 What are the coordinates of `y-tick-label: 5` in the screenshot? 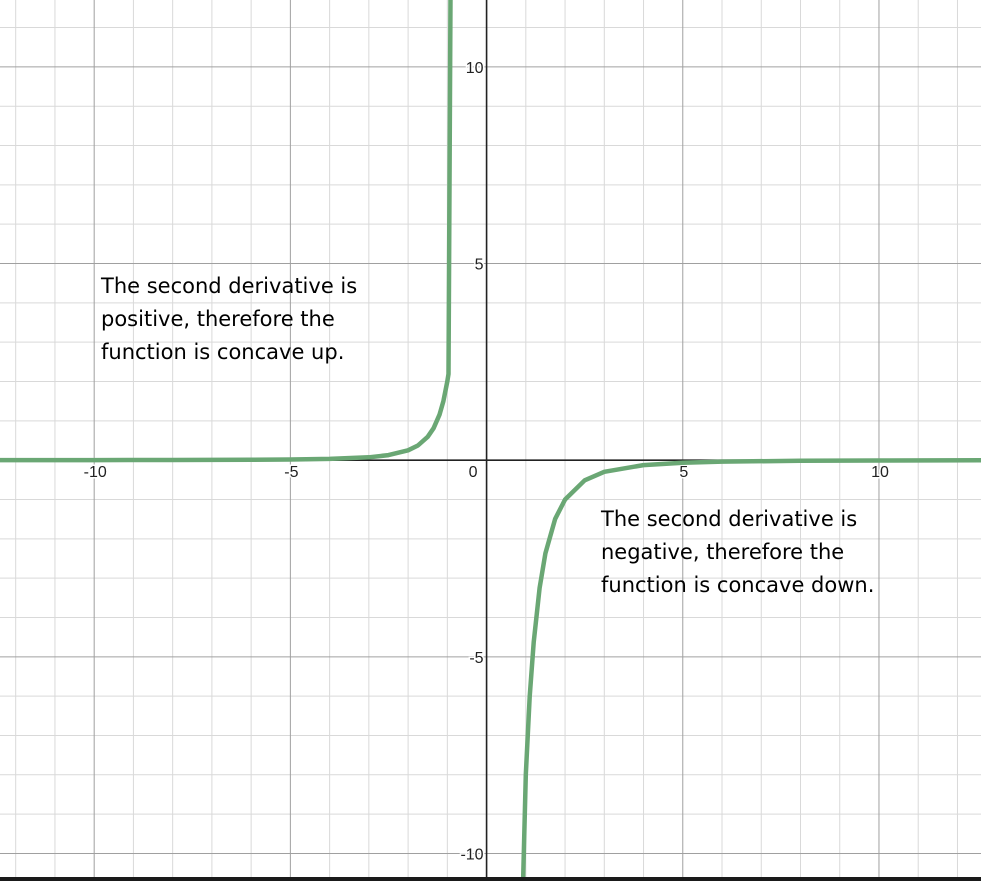 It's located at (479, 265).